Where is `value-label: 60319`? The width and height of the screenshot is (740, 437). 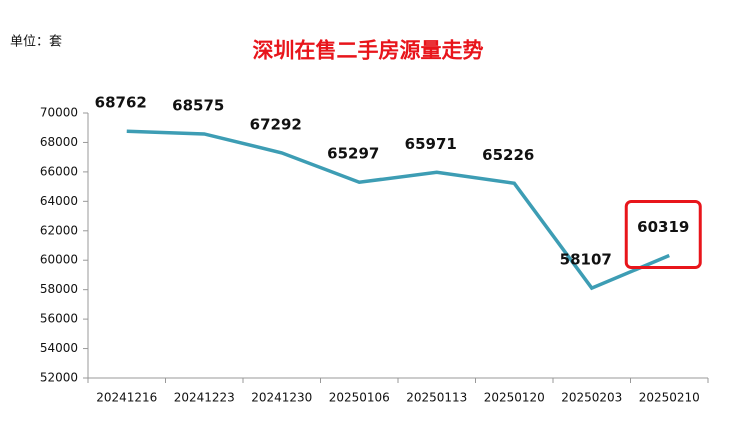 value-label: 60319 is located at coordinates (663, 227).